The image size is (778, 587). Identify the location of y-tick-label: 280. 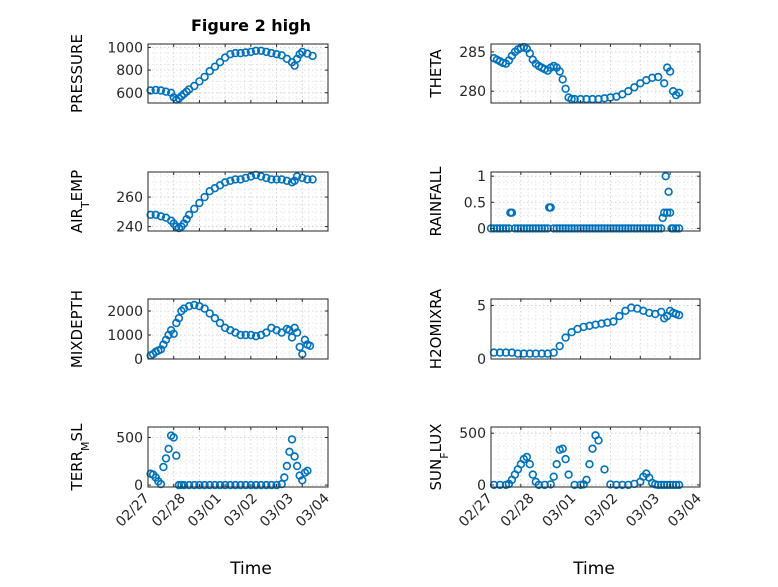
(472, 92).